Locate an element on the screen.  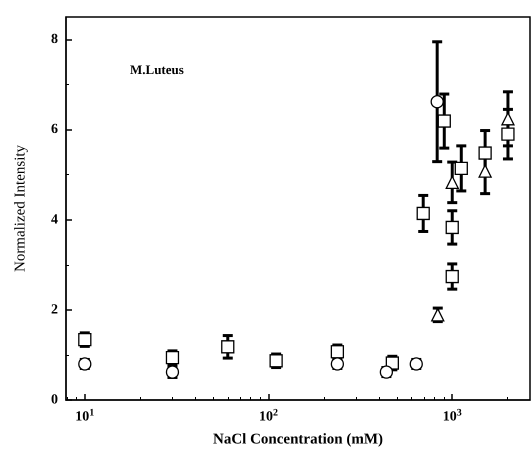
x-axis-title: NaCl Concentration (mM) is located at coordinates (298, 440).